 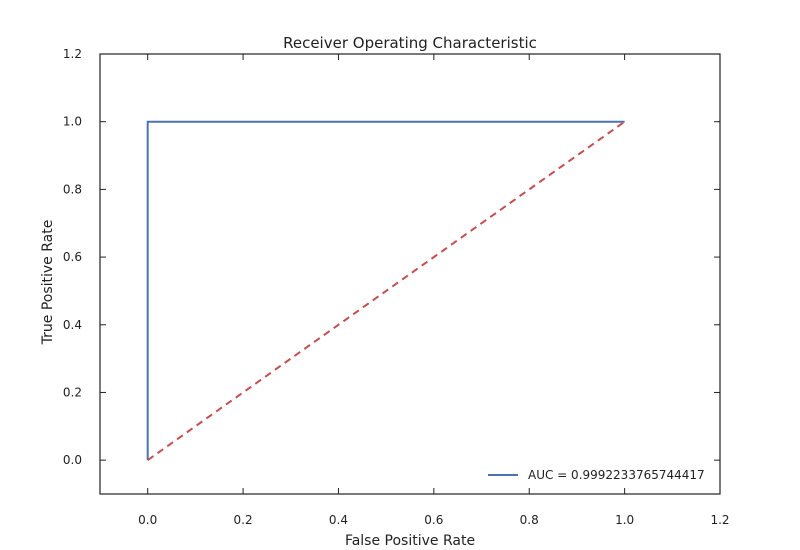 What do you see at coordinates (719, 520) in the screenshot?
I see `x-tick-label: 1.2` at bounding box center [719, 520].